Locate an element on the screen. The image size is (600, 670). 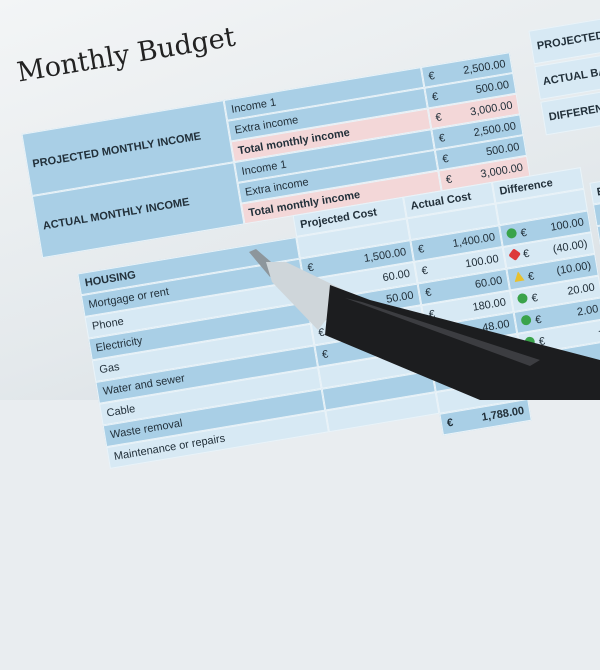
amount: 1,788.00 is located at coordinates (503, 414).